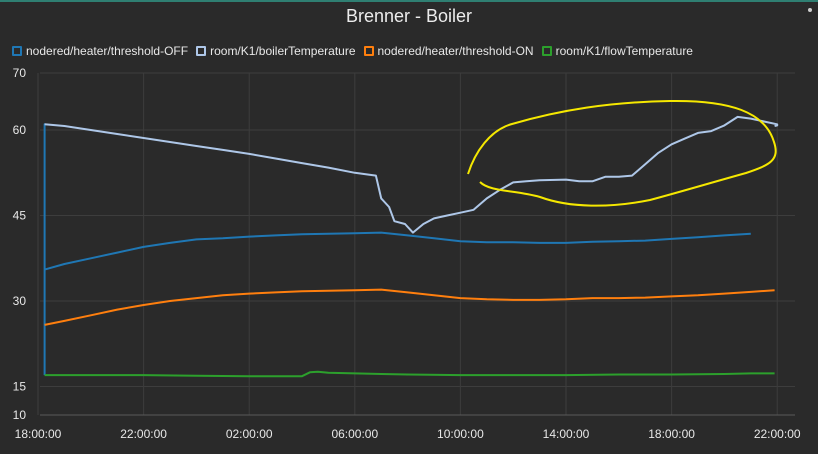 The image size is (818, 454). I want to click on legend-swatch-flow-temperature, so click(546, 51).